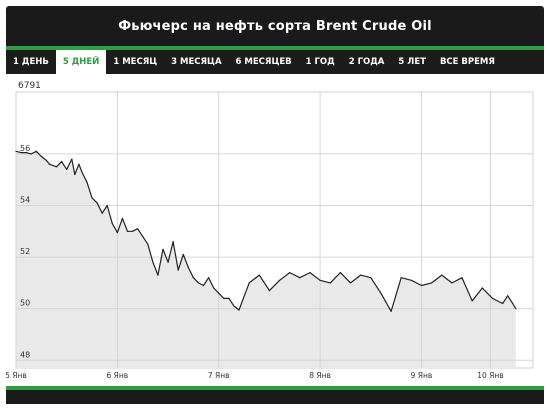 The width and height of the screenshot is (550, 410). Describe the element at coordinates (29, 86) in the screenshot. I see `chart-corner-label: 6791` at that location.